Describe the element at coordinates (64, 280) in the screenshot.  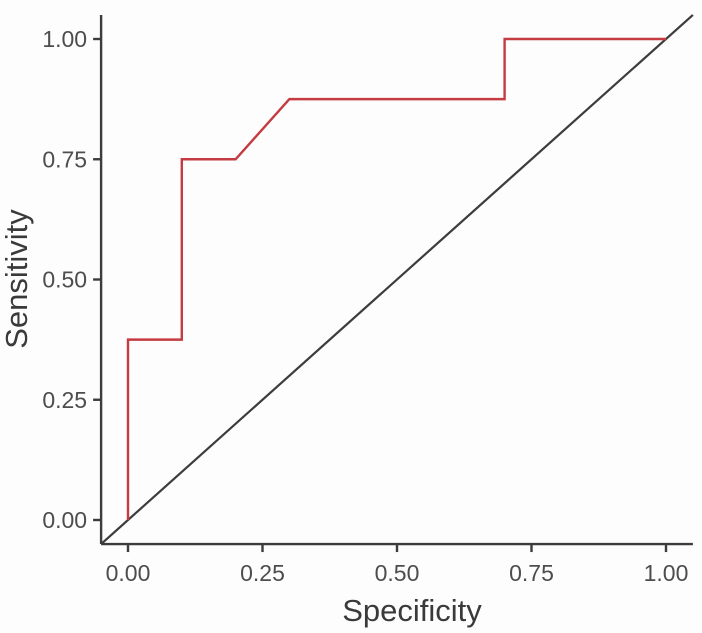
I see `y-tick-label: 0.50` at that location.